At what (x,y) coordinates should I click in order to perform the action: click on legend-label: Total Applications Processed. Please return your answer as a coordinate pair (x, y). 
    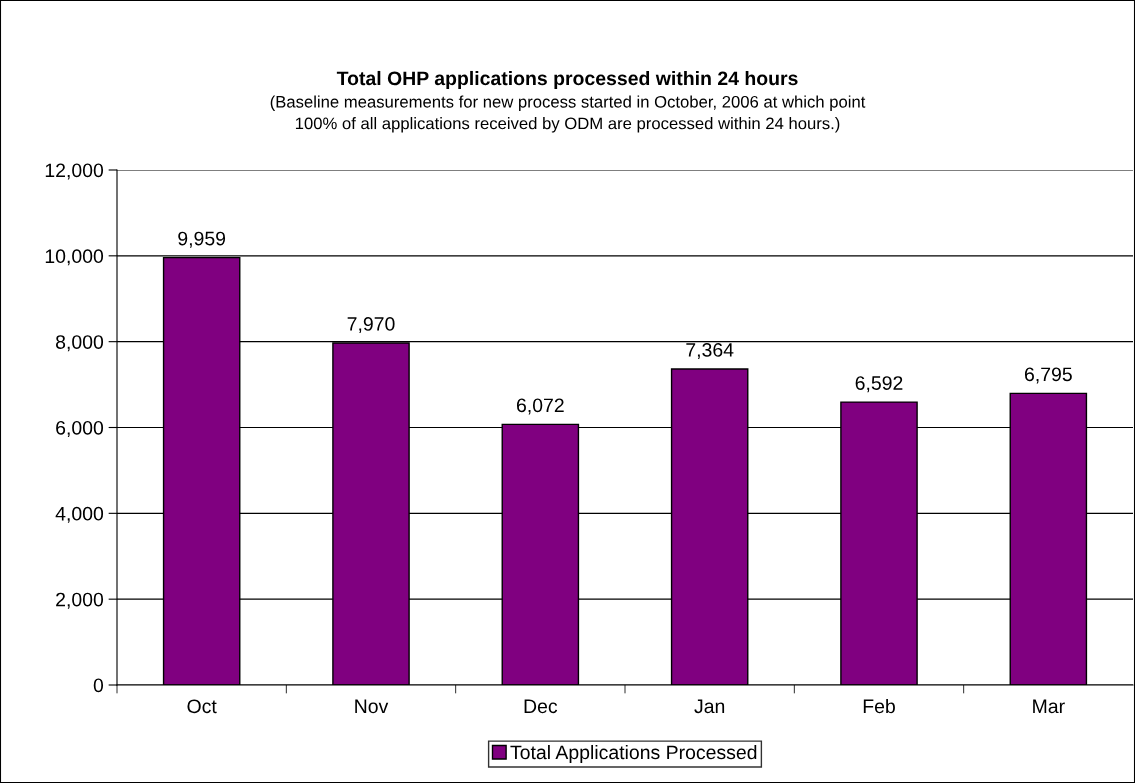
    Looking at the image, I should click on (633, 754).